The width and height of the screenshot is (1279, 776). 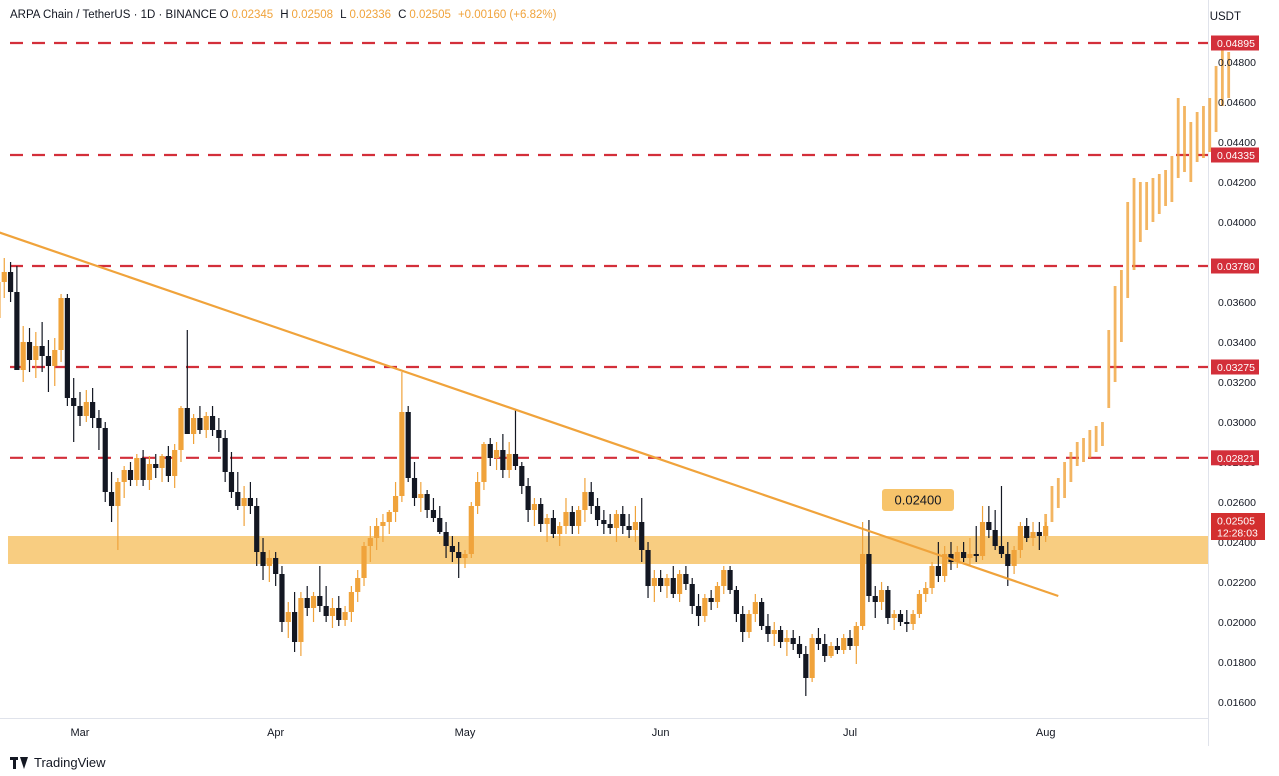 I want to click on bar-countdown-label: 12:28:03, so click(x=1237, y=534).